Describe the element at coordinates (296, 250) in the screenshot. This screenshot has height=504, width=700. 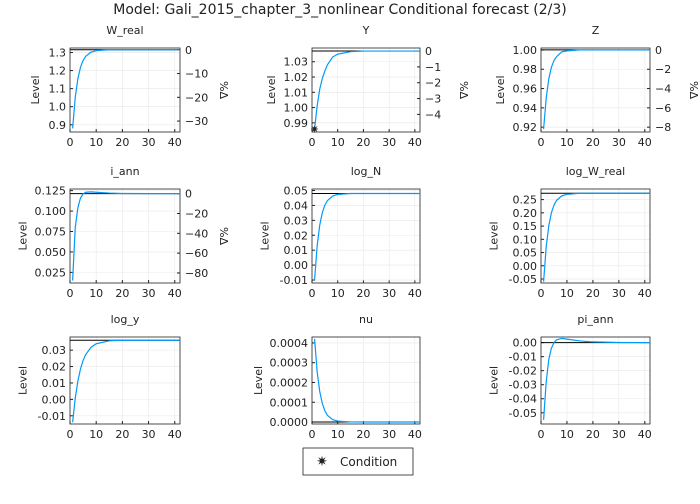
I see `y-tick-label: 0.01` at that location.